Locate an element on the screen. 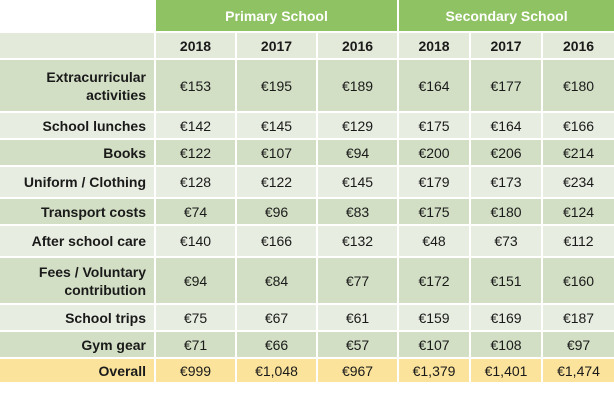 This screenshot has height=411, width=614. table-cell: €159 is located at coordinates (435, 318).